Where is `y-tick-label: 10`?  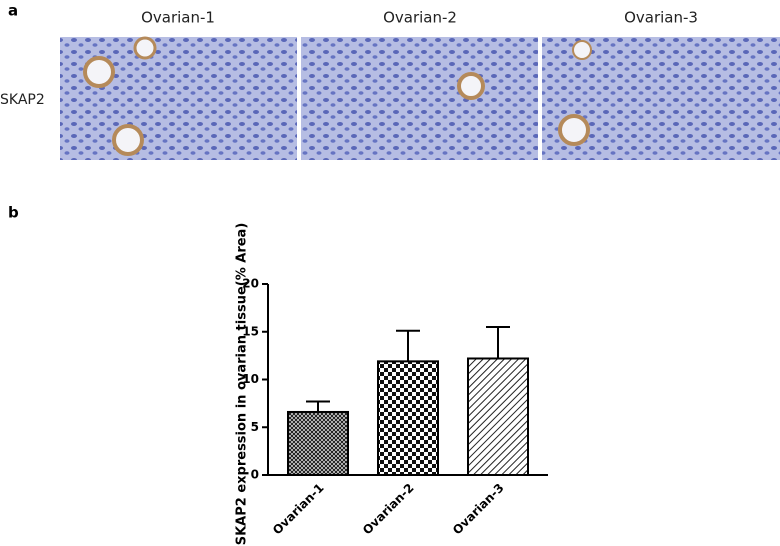 y-tick-label: 10 is located at coordinates (250, 379).